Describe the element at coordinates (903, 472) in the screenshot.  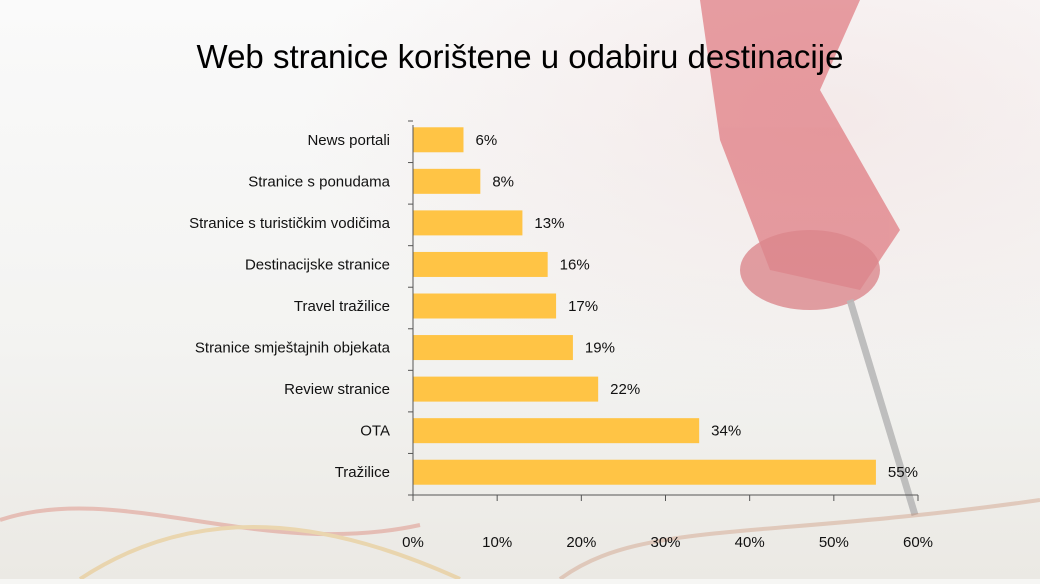
I see `value-label-8: 55%` at that location.